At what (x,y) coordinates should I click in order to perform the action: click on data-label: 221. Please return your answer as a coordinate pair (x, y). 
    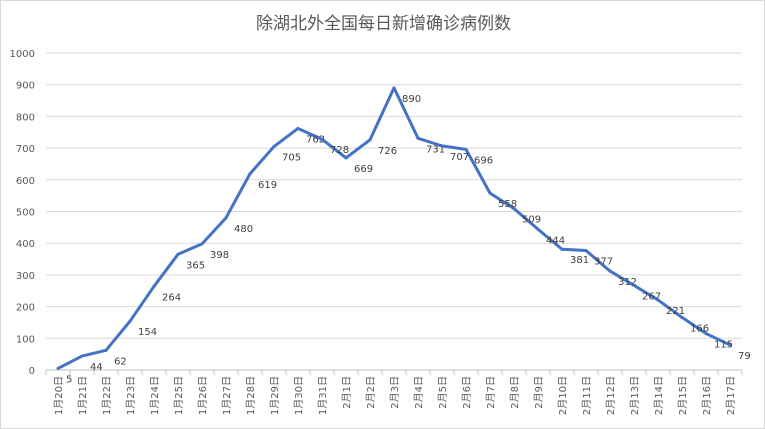
    Looking at the image, I should click on (675, 311).